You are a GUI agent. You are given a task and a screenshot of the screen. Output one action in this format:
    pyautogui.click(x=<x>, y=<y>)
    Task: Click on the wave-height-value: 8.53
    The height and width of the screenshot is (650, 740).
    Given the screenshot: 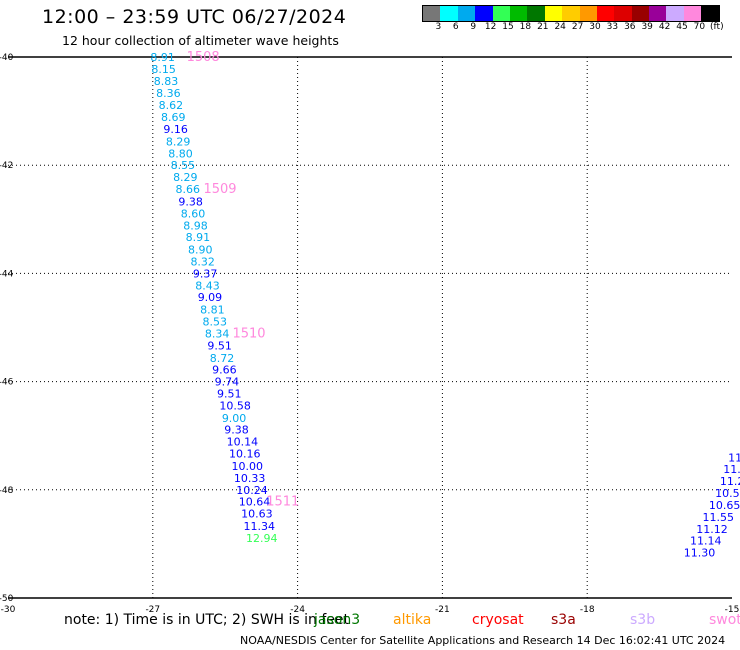 What is the action you would take?
    pyautogui.click(x=215, y=322)
    